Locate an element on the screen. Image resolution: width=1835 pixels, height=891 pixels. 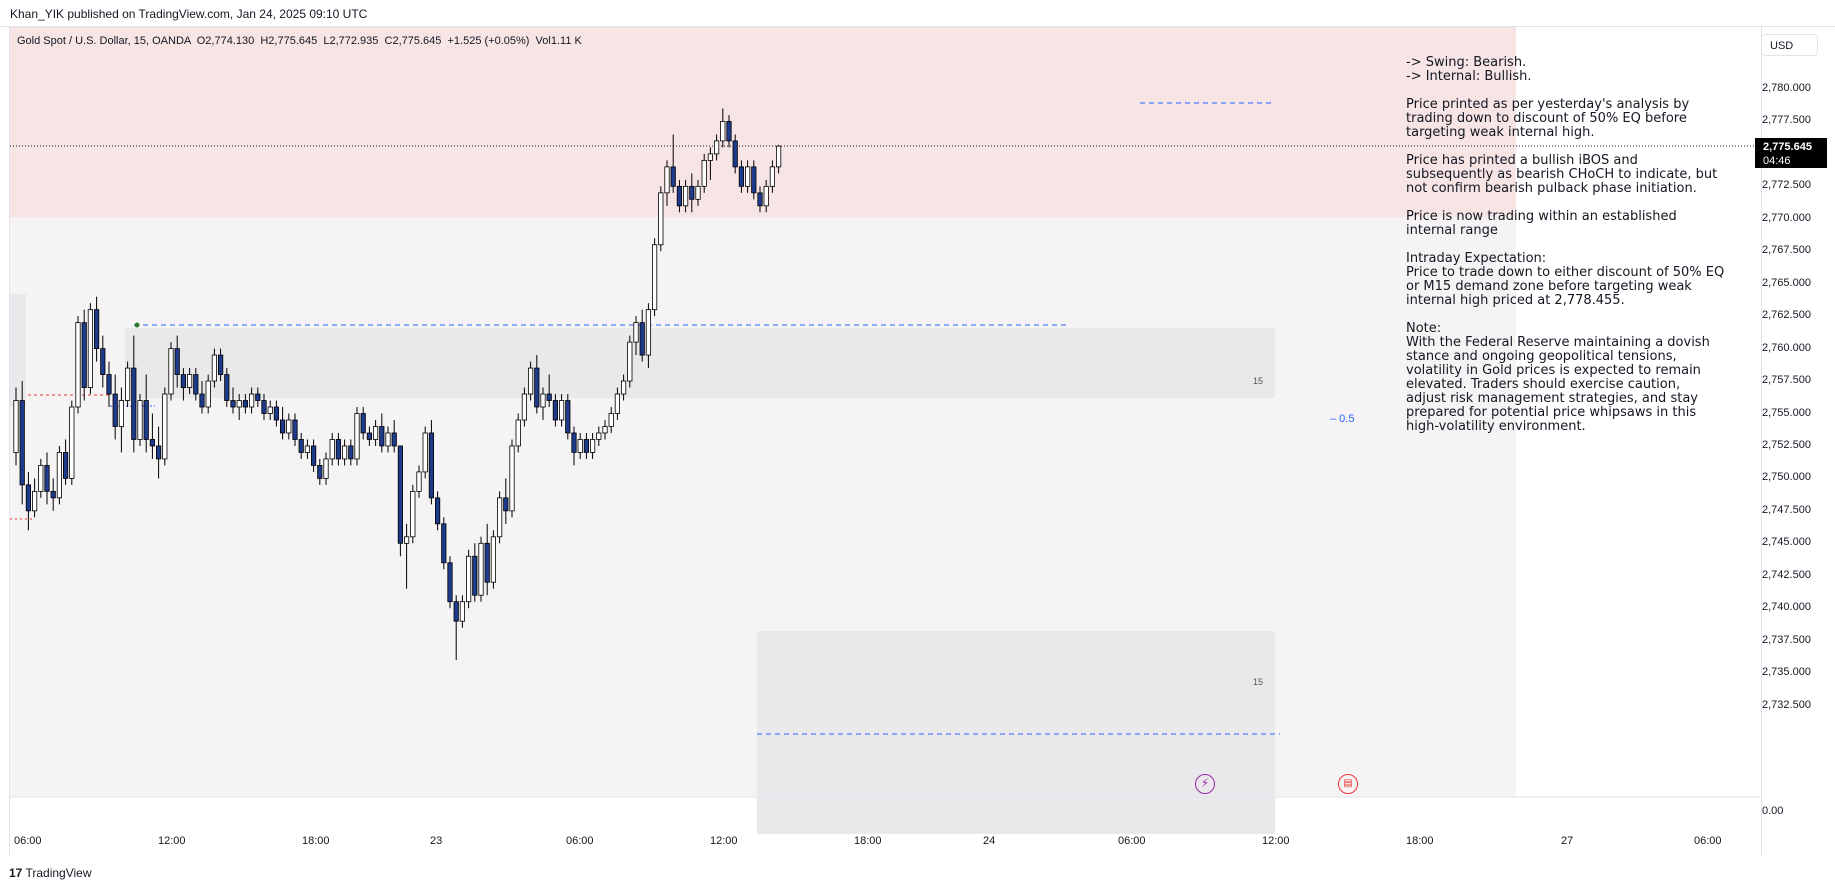
fib-level-label: – 0.5 is located at coordinates (1342, 419).